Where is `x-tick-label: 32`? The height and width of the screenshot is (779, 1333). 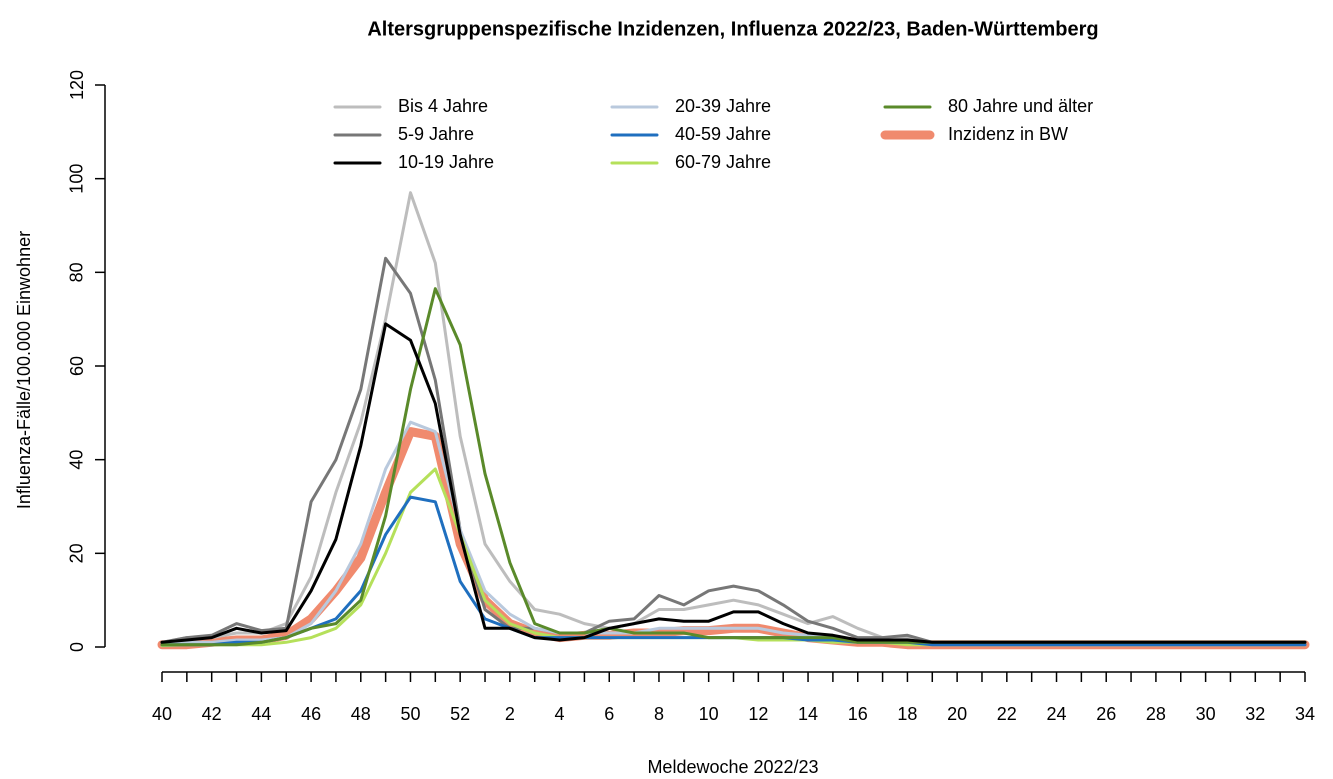 x-tick-label: 32 is located at coordinates (1255, 714).